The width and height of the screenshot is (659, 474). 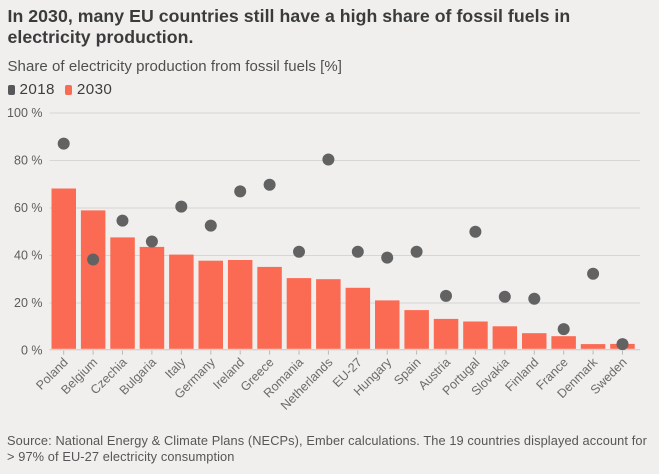 What do you see at coordinates (28, 208) in the screenshot?
I see `svg-text: 60 %` at bounding box center [28, 208].